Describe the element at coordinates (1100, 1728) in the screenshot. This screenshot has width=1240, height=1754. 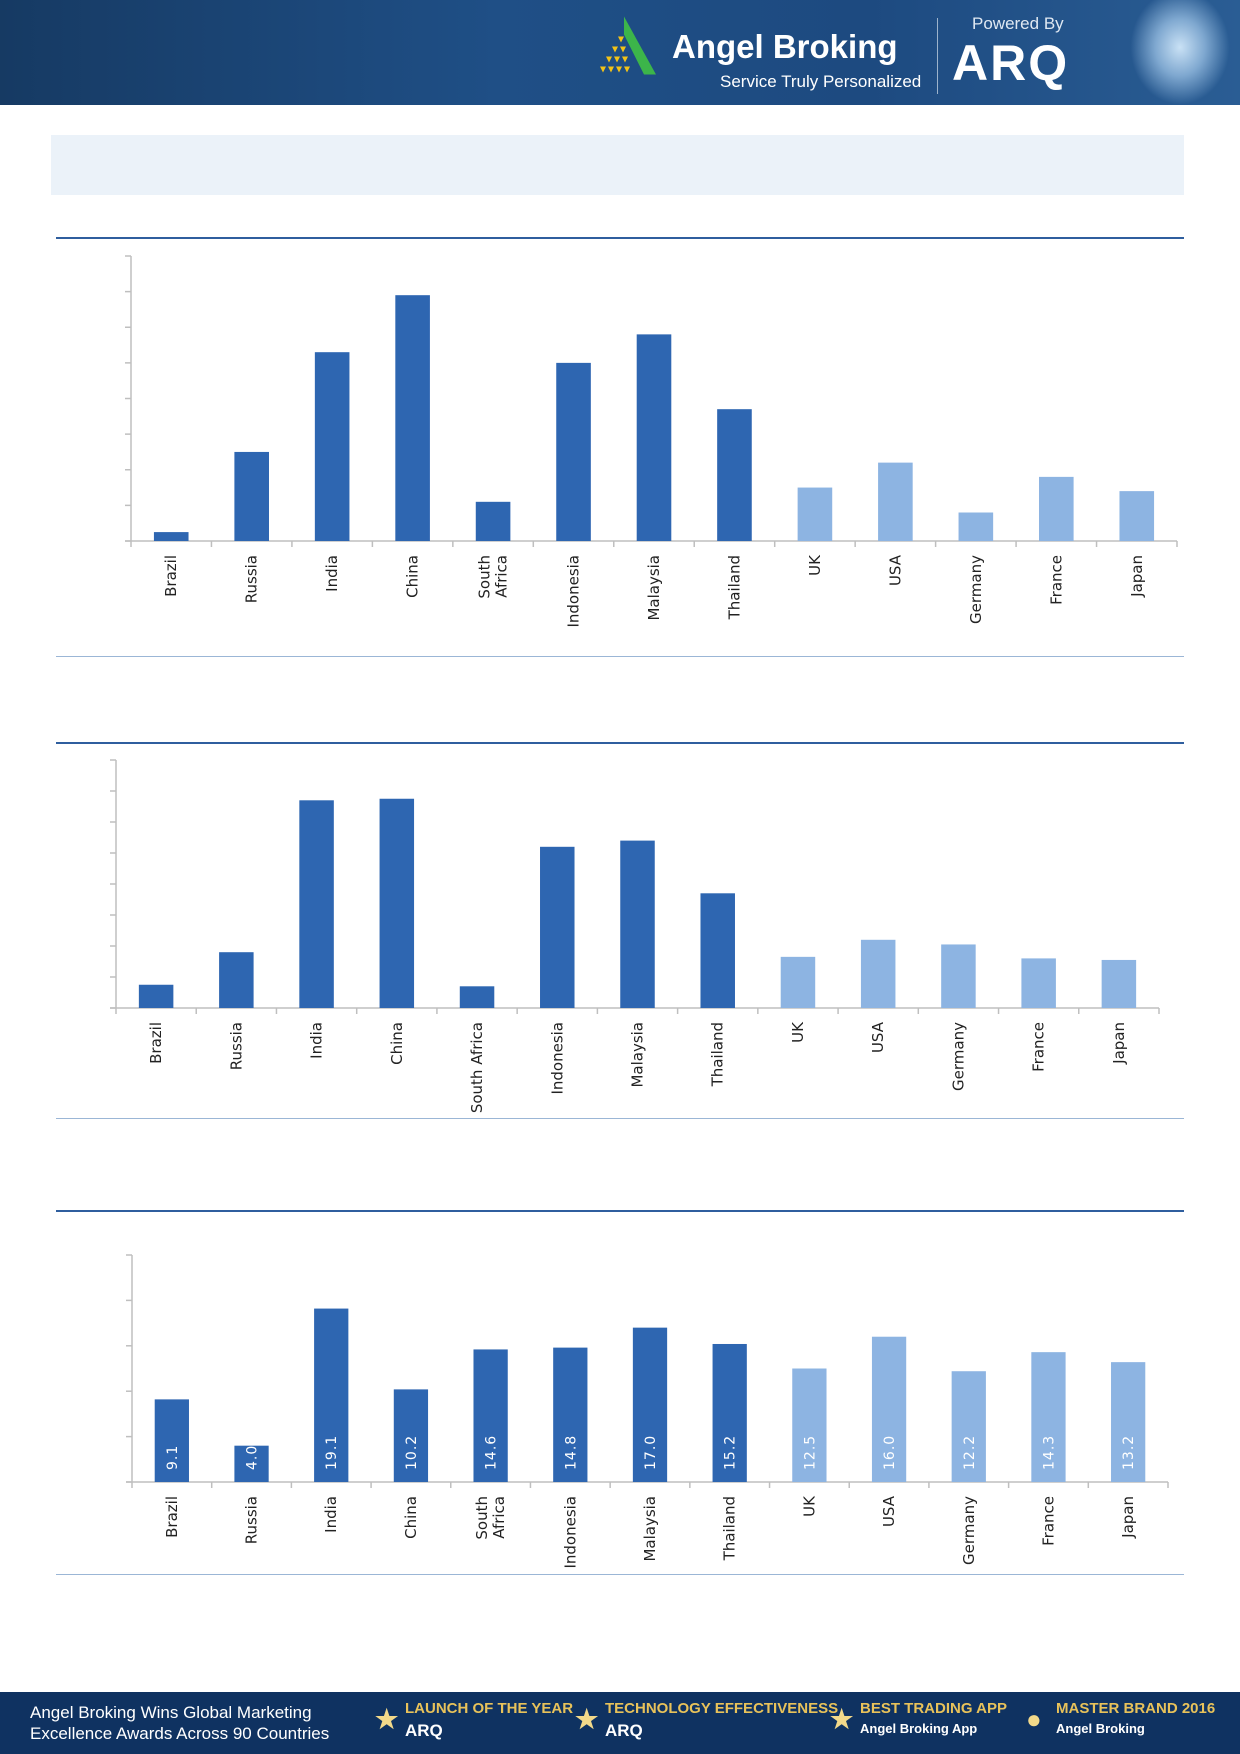
I see `award-sub: Angel Broking` at that location.